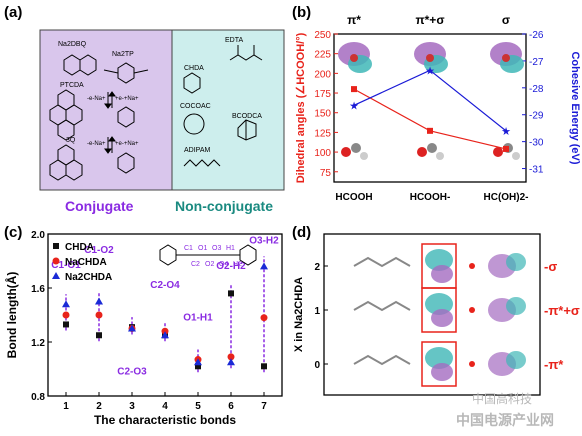 This screenshot has width=582, height=436. What do you see at coordinates (56, 246) in the screenshot?
I see `chart-c-legend-marker` at bounding box center [56, 246].